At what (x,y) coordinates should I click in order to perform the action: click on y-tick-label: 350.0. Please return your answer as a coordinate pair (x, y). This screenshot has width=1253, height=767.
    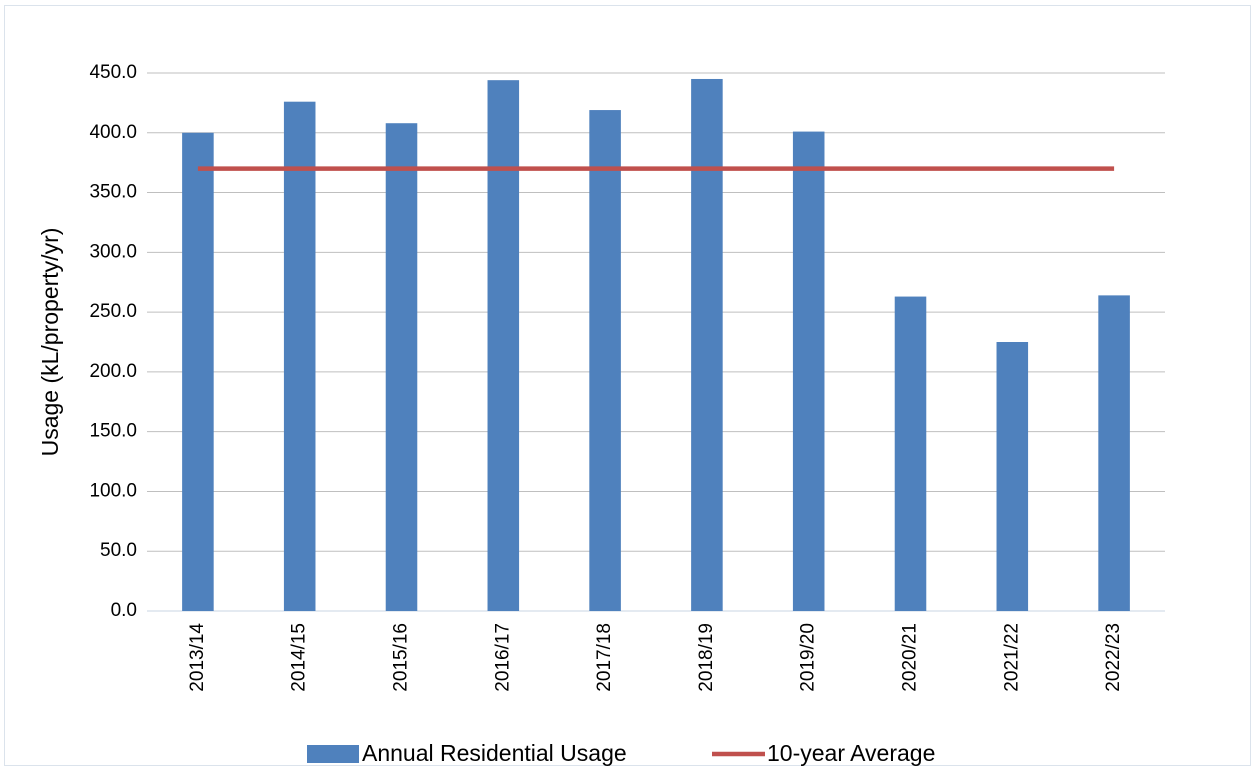
    Looking at the image, I should click on (113, 192).